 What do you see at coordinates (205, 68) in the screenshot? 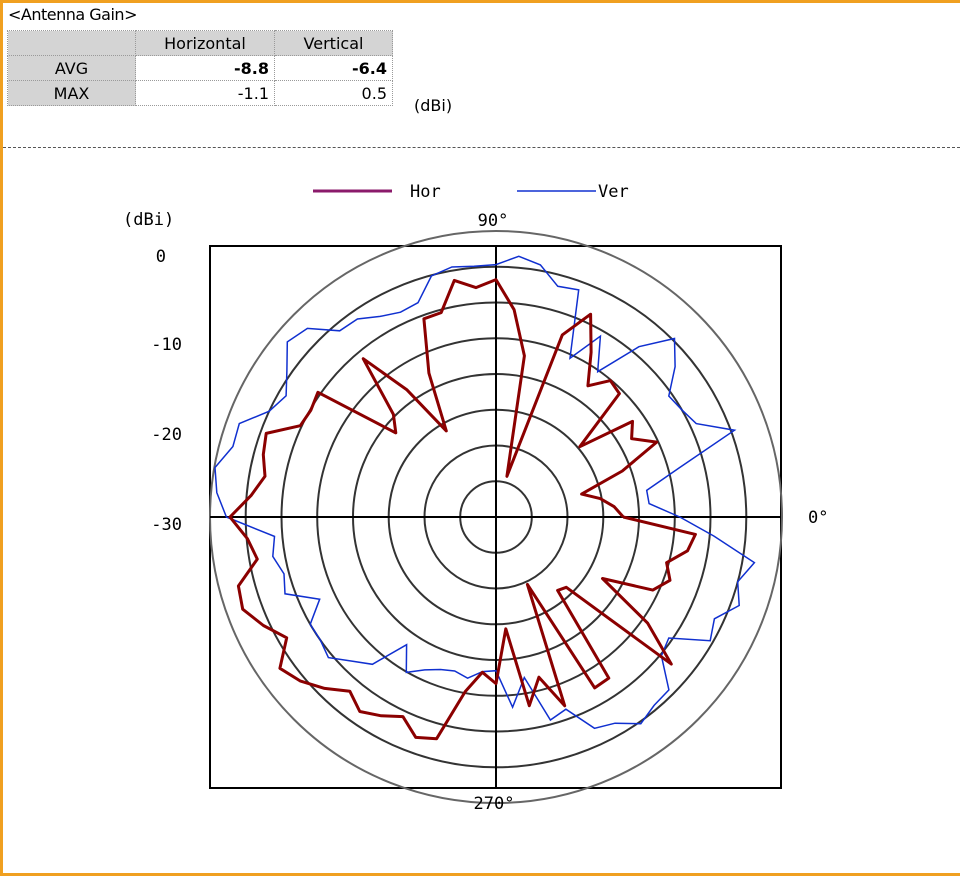
I see `avg-horizontal-value: -8.8` at bounding box center [205, 68].